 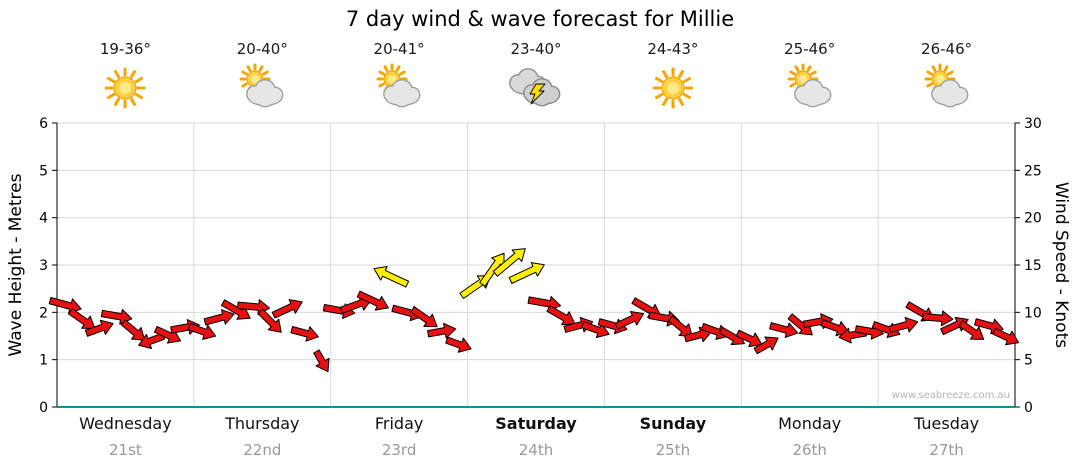 What do you see at coordinates (673, 49) in the screenshot?
I see `temp-label: 24-43°` at bounding box center [673, 49].